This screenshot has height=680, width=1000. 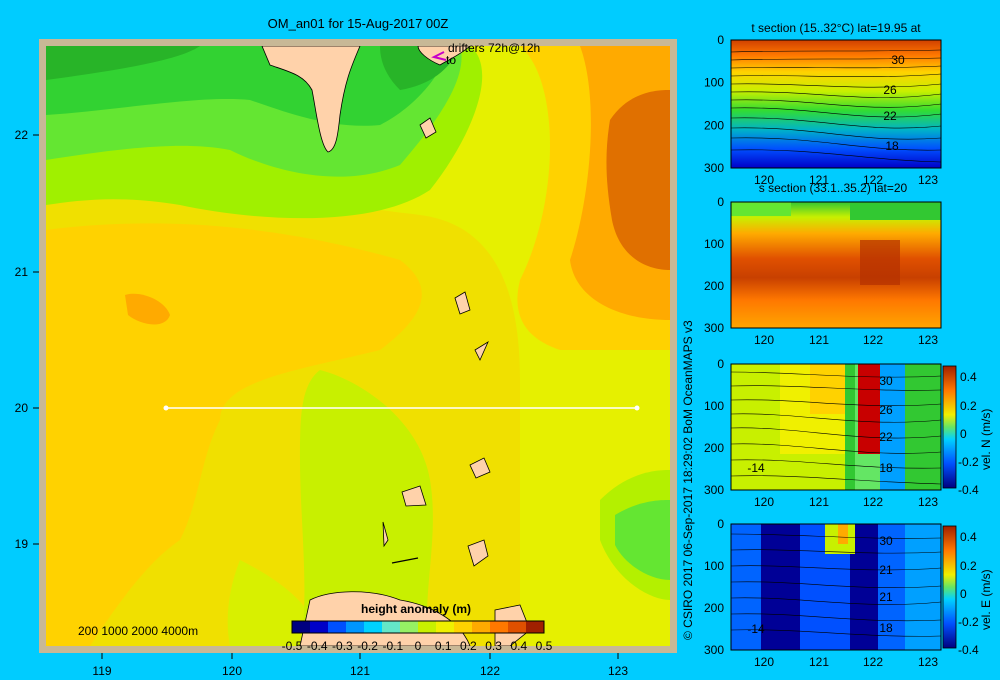 I want to click on vel-e-cbar-tick: 0.4, so click(x=968, y=537).